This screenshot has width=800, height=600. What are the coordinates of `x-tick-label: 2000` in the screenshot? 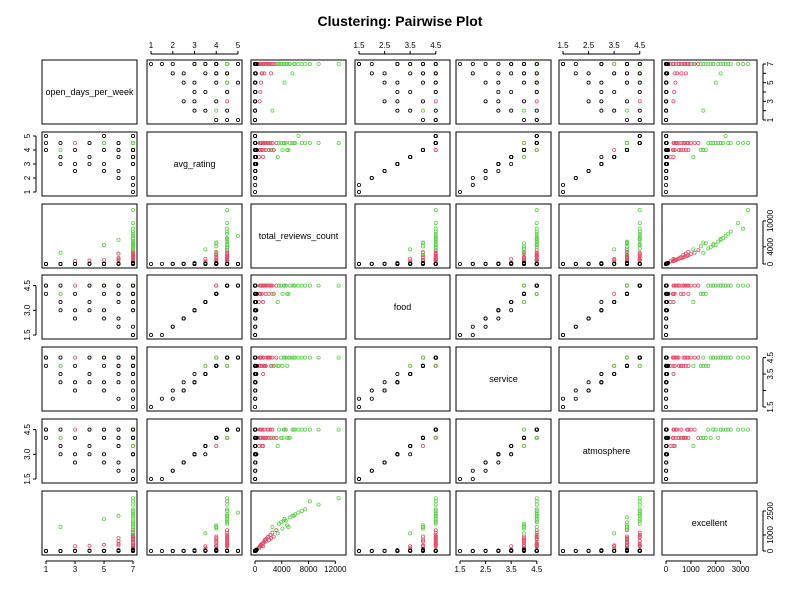 It's located at (716, 569).